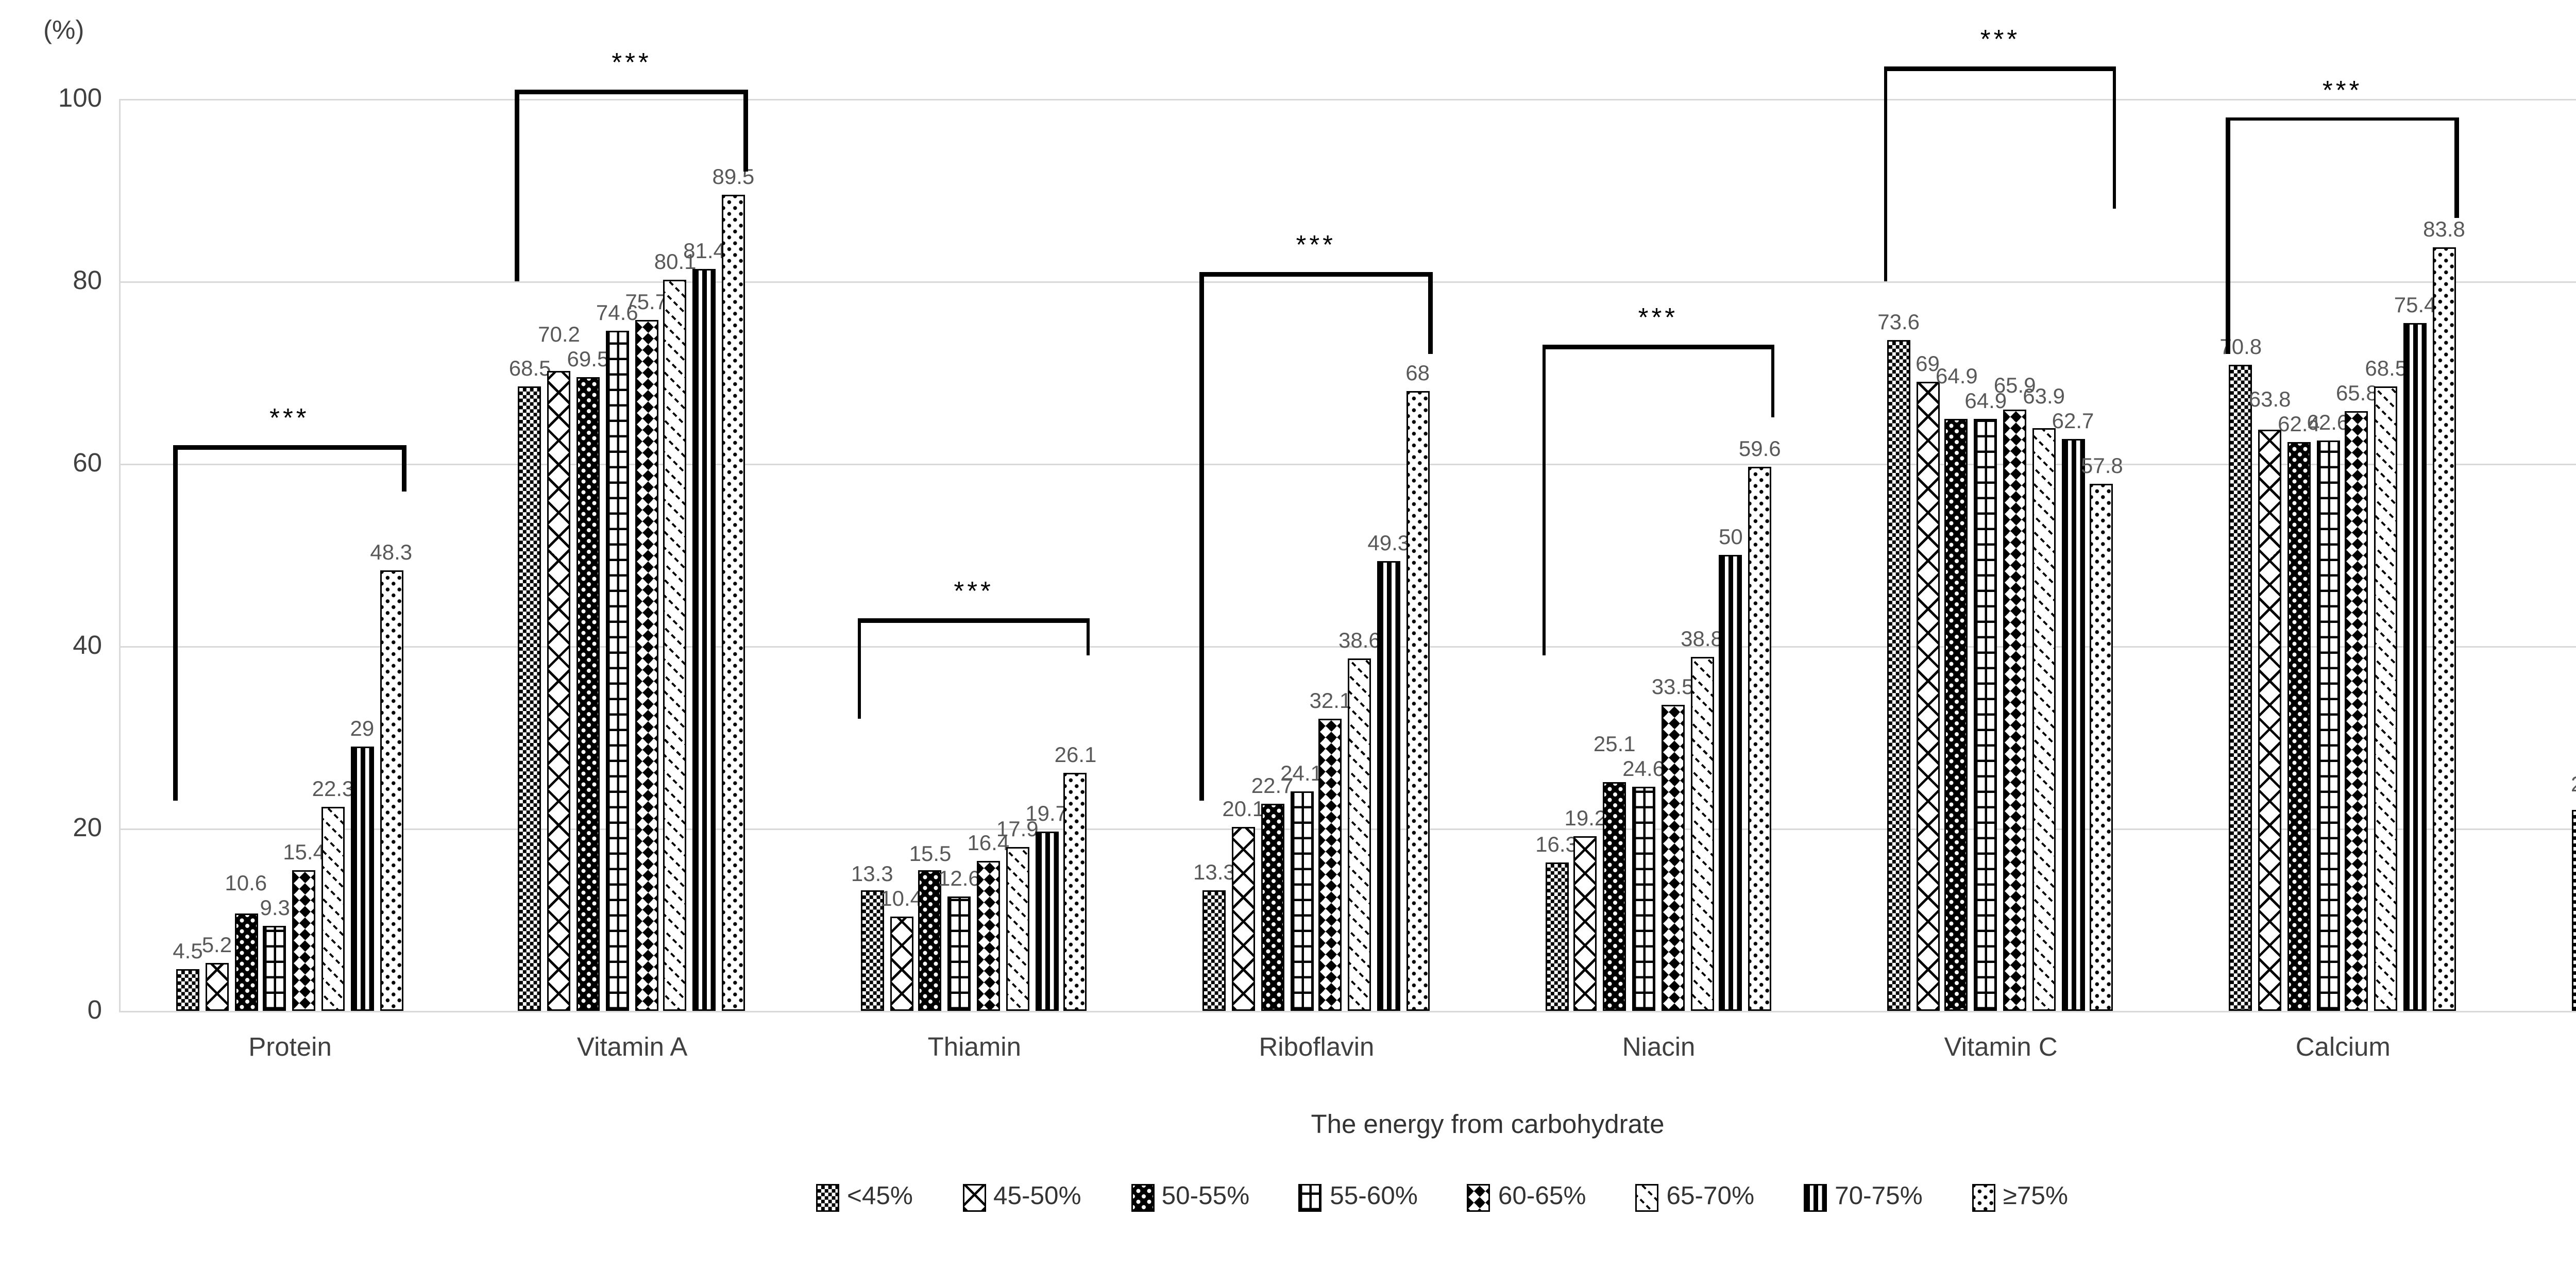  Describe the element at coordinates (1205, 1196) in the screenshot. I see `legend-label: 50-55%` at that location.